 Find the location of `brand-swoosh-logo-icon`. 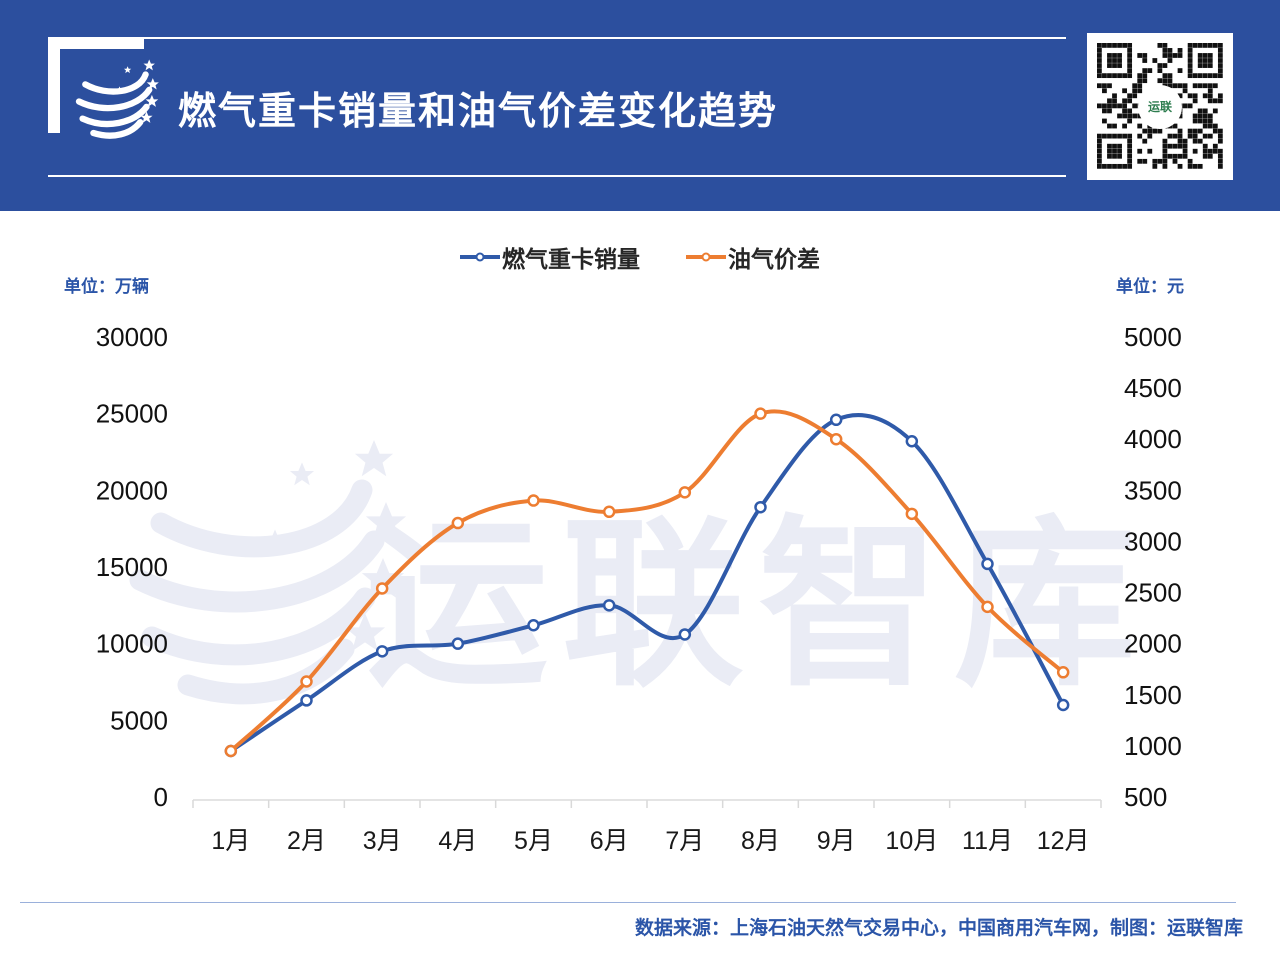

brand-swoosh-logo-icon is located at coordinates (115, 97).